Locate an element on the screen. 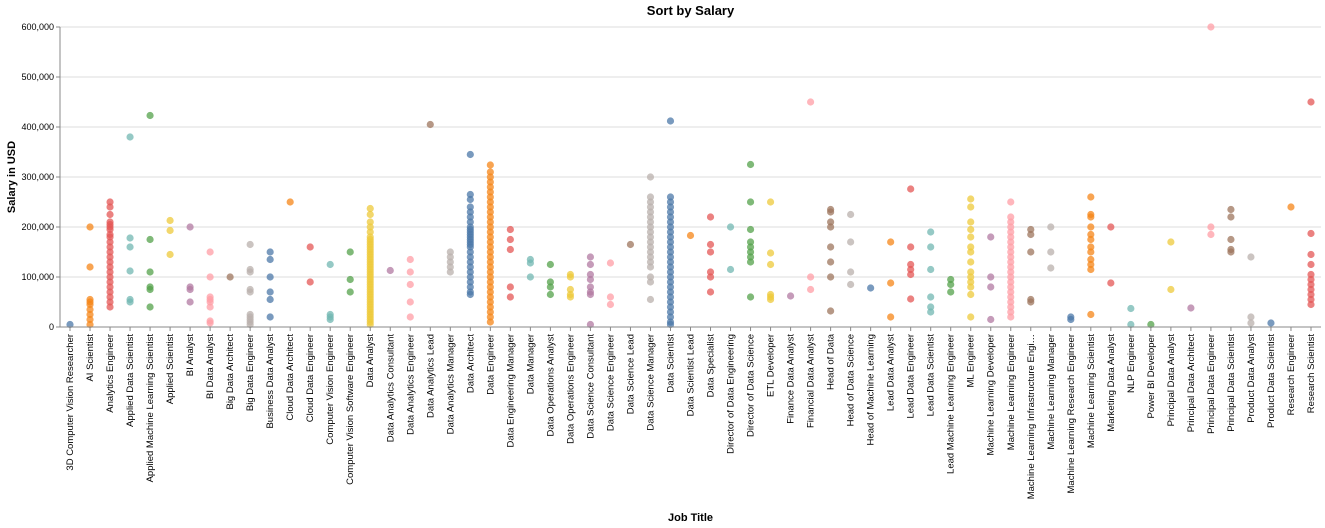 This screenshot has width=1325, height=528. x-tick-label: Data Science Consultant is located at coordinates (590, 386).